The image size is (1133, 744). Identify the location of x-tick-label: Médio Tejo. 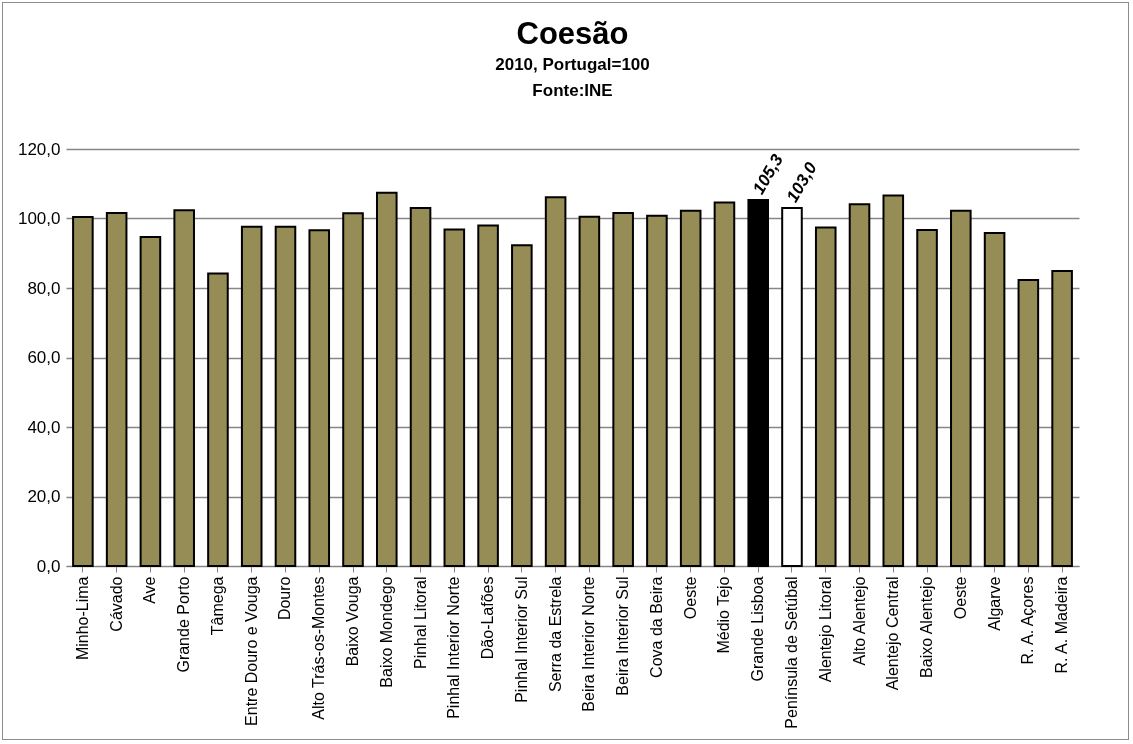
(724, 615).